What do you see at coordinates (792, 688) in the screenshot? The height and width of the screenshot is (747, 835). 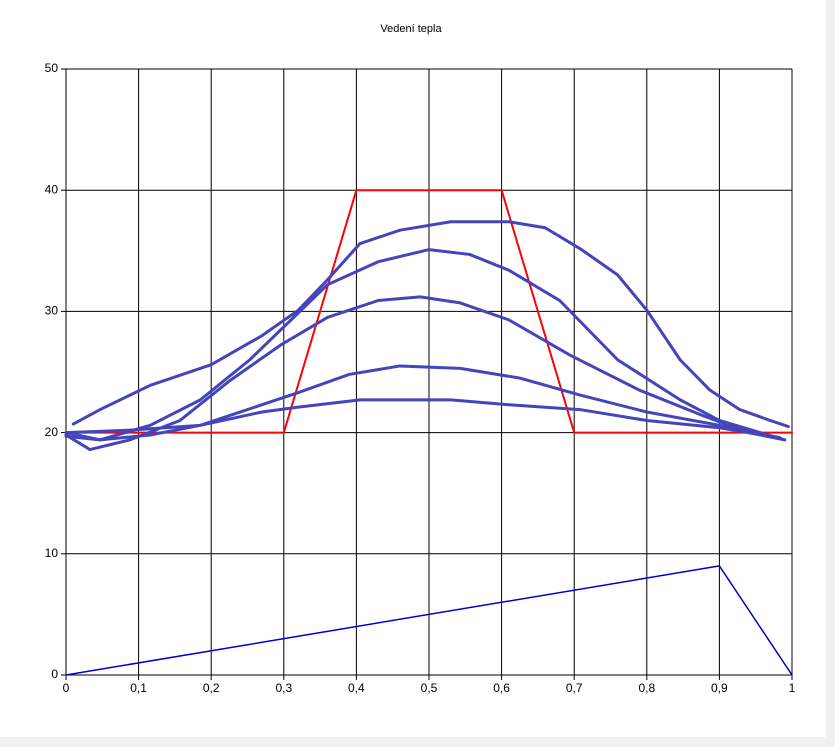 I see `x-tick-label: 1` at bounding box center [792, 688].